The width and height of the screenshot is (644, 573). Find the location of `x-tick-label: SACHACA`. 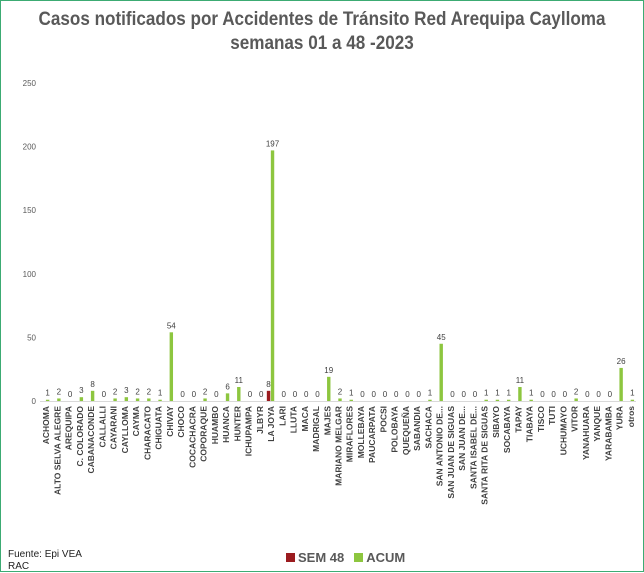

x-tick-label: SACHACA is located at coordinates (428, 427).